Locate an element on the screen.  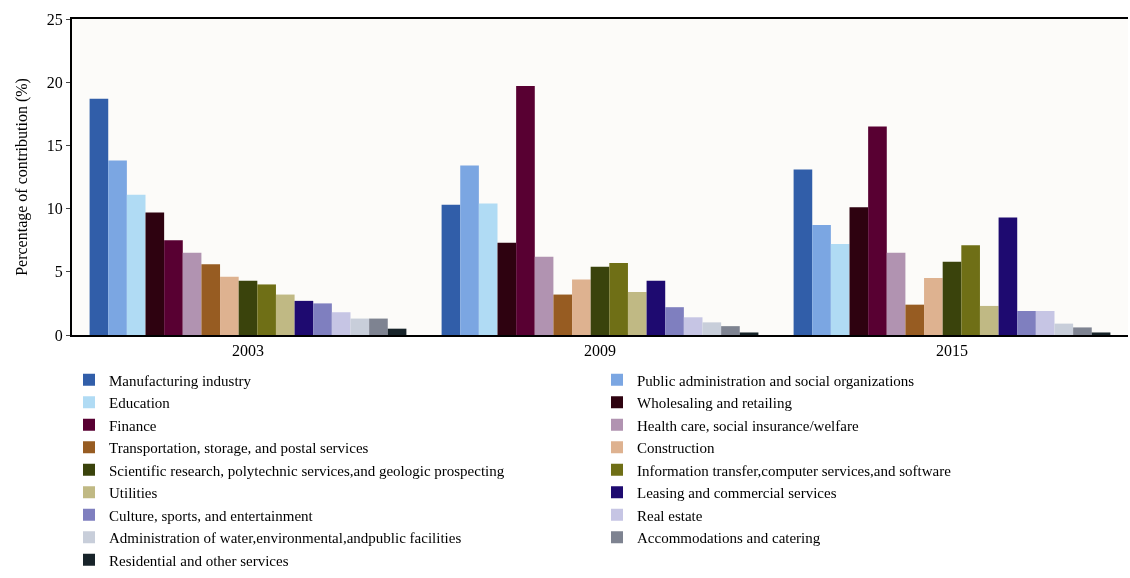
legend-label: Finance is located at coordinates (133, 425).